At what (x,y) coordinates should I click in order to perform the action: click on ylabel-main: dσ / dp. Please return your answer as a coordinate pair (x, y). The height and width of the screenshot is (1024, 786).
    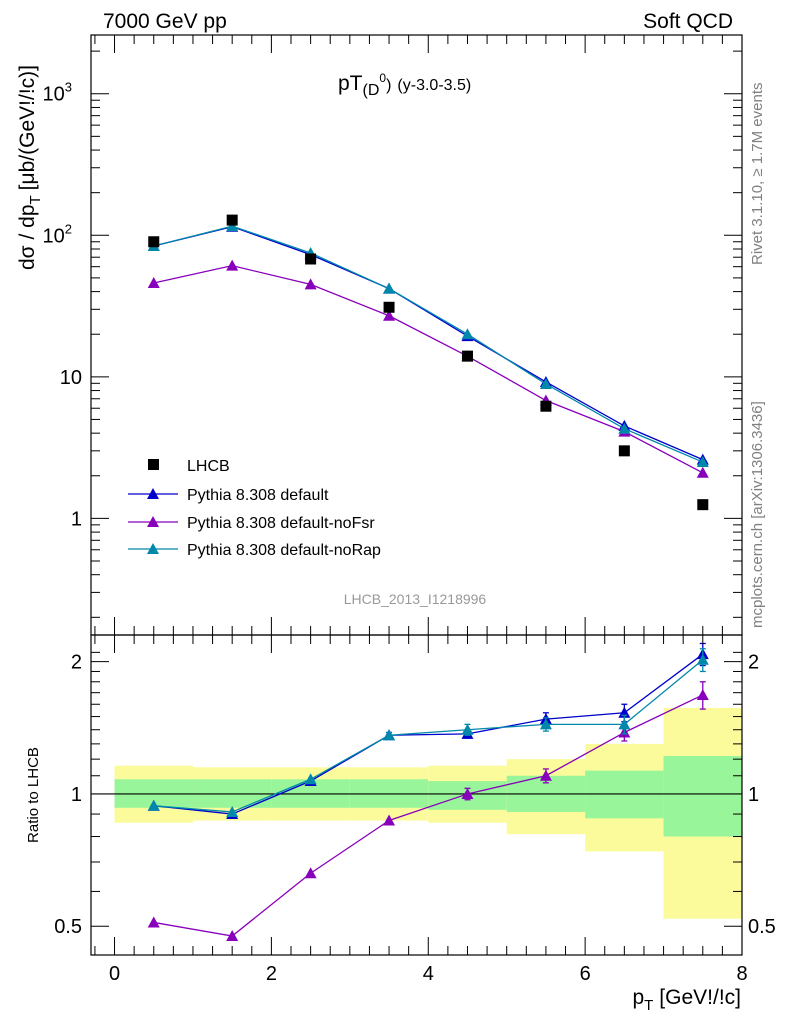
    Looking at the image, I should click on (27, 237).